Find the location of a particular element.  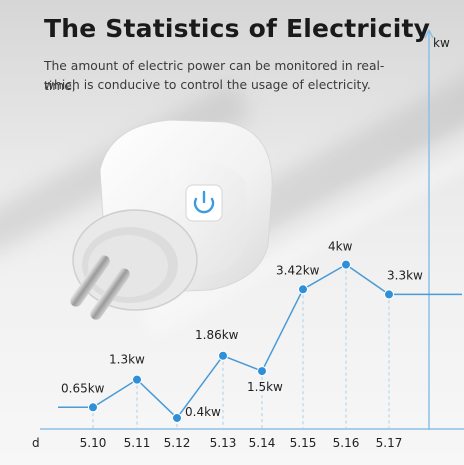

plug-pins is located at coordinates (100, 287).